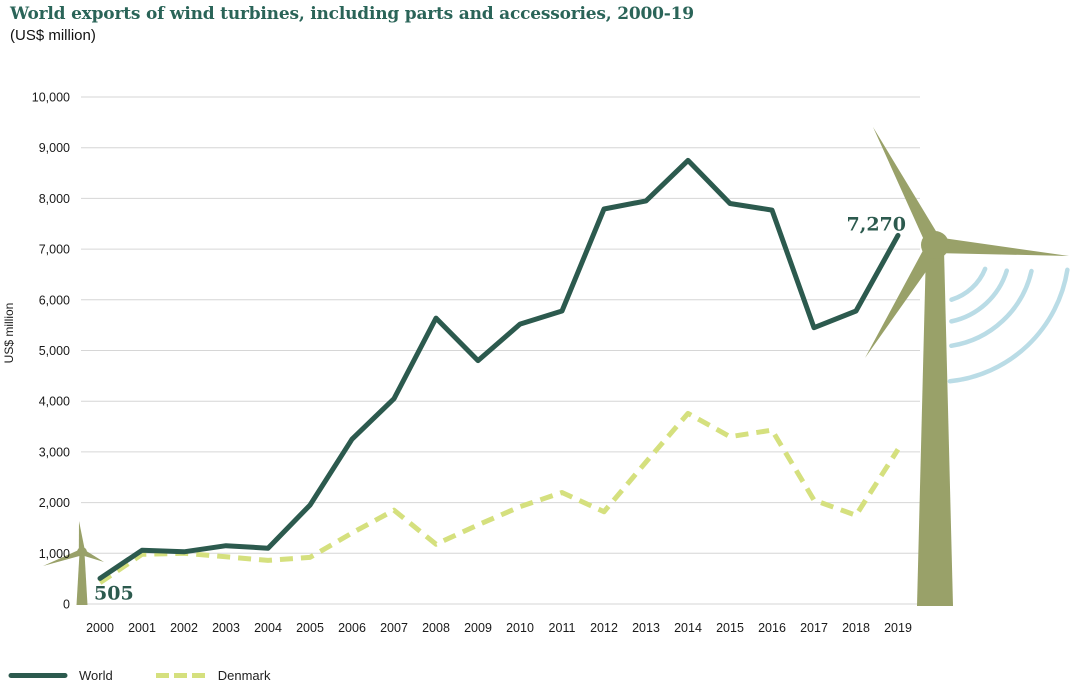 This screenshot has width=1080, height=693. What do you see at coordinates (9, 333) in the screenshot?
I see `y-axis-title: US$ million` at bounding box center [9, 333].